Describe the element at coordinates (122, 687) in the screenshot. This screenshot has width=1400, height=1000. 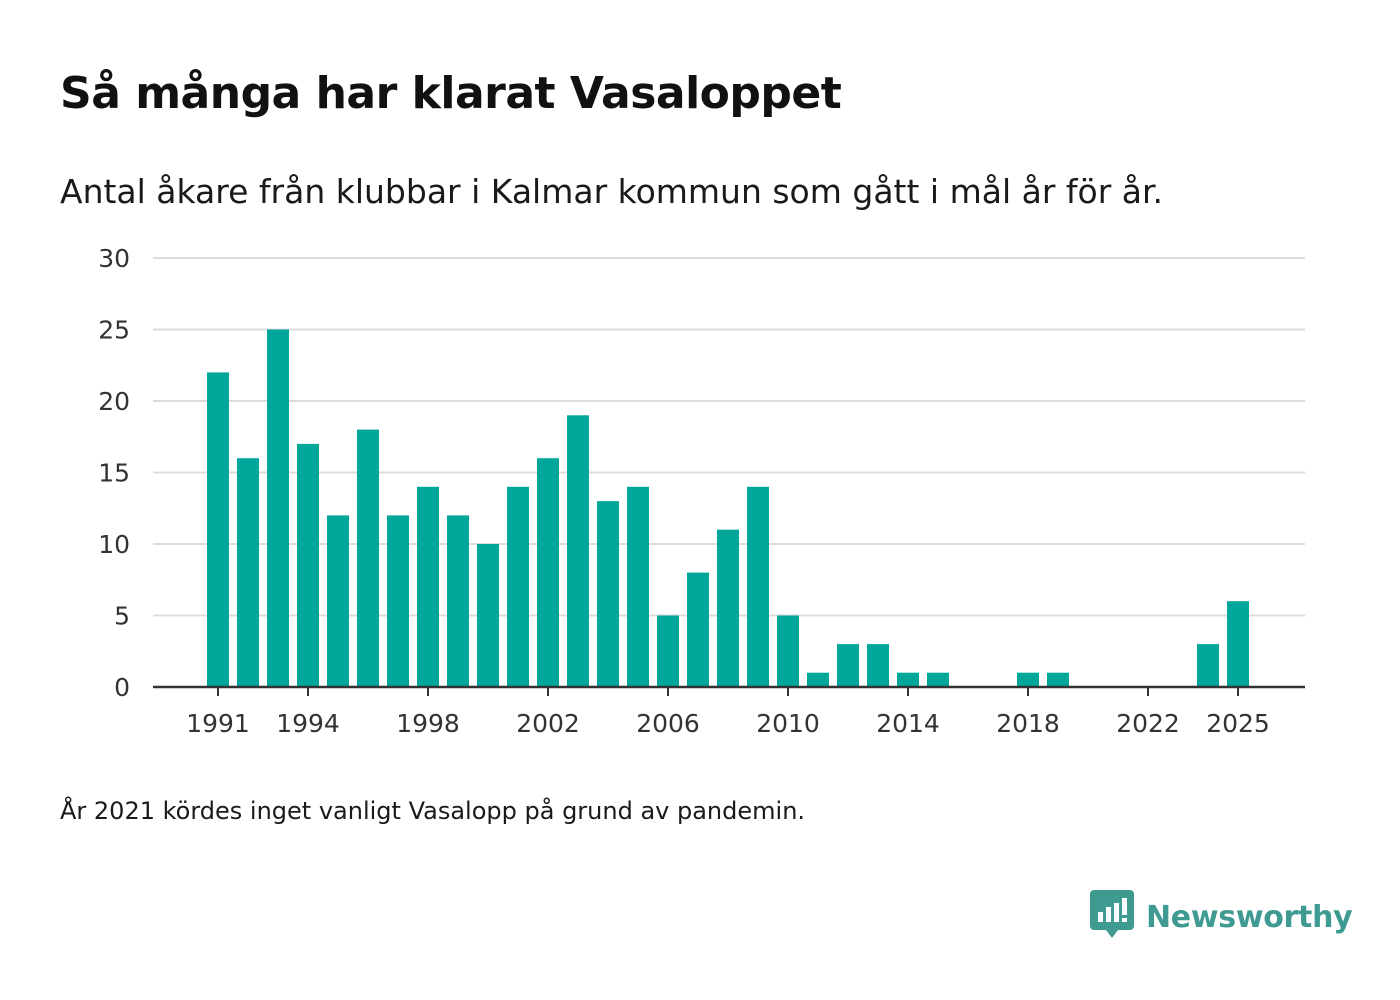
I see `y-tick-label: 0` at that location.